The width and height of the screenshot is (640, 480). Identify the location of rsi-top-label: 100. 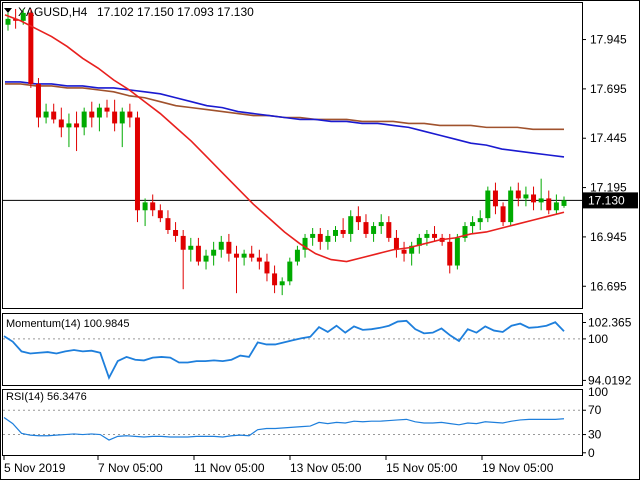
(598, 392).